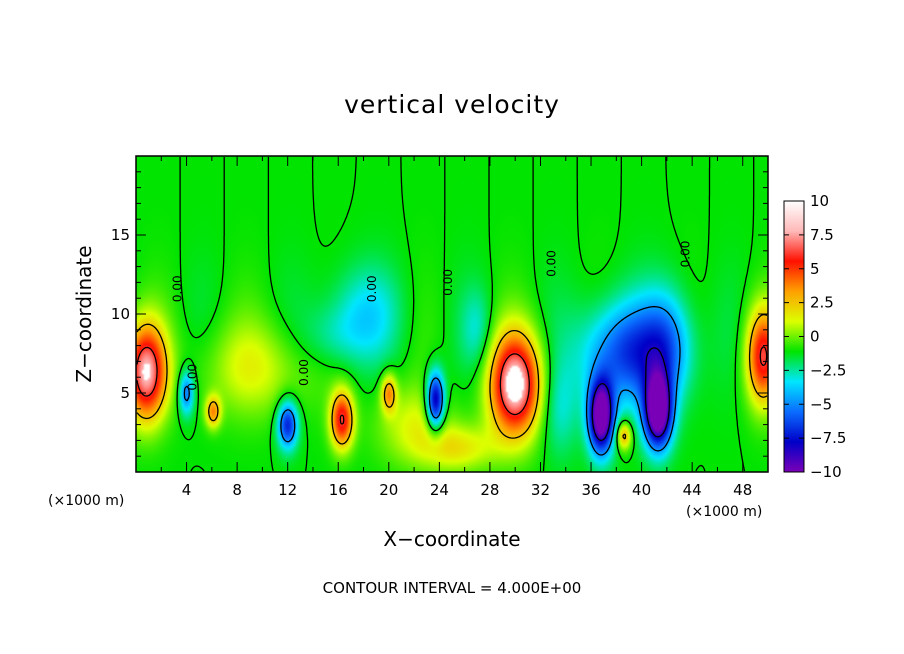 The height and width of the screenshot is (654, 904). What do you see at coordinates (828, 438) in the screenshot?
I see `colorbar-tick-label: −7.5` at bounding box center [828, 438].